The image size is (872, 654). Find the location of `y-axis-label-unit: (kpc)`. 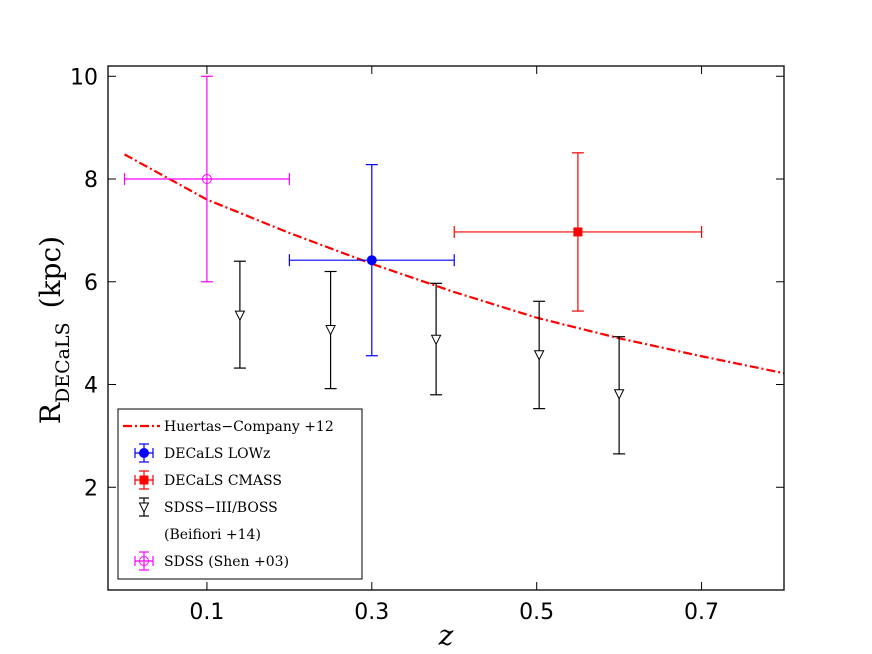

y-axis-label-unit: (kpc) is located at coordinates (50, 272).